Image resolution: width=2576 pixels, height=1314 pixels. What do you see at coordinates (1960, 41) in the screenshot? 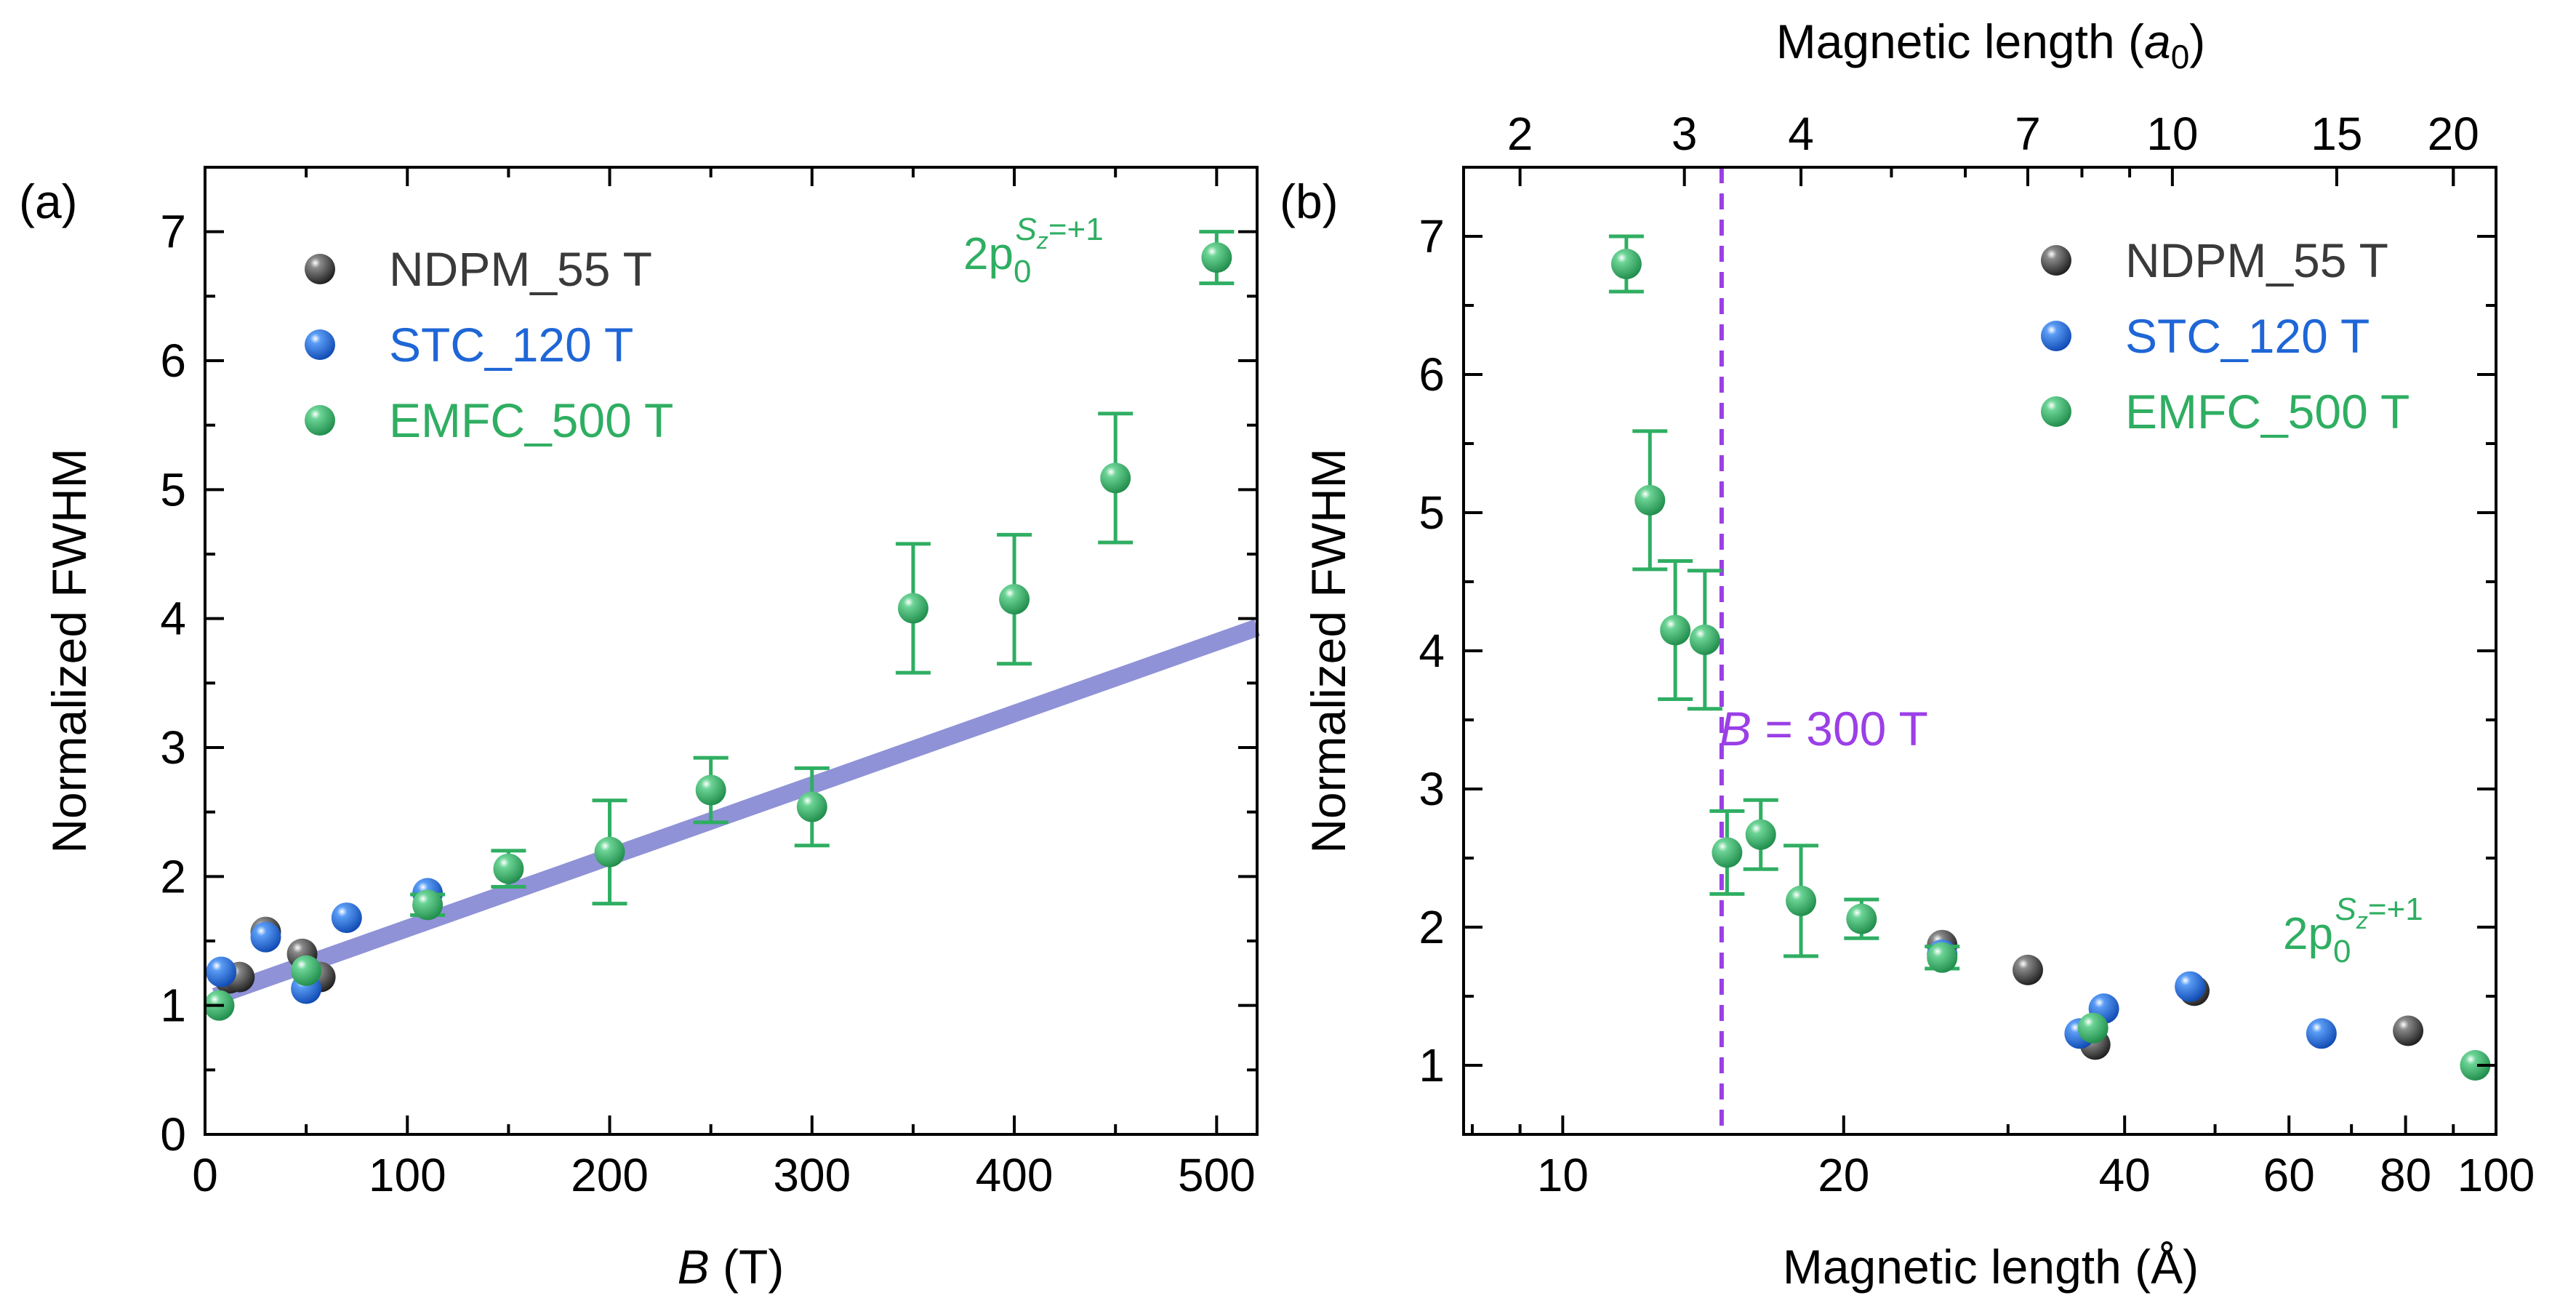
I see `top-axis-label-text: Magnetic length (` at bounding box center [1960, 41].